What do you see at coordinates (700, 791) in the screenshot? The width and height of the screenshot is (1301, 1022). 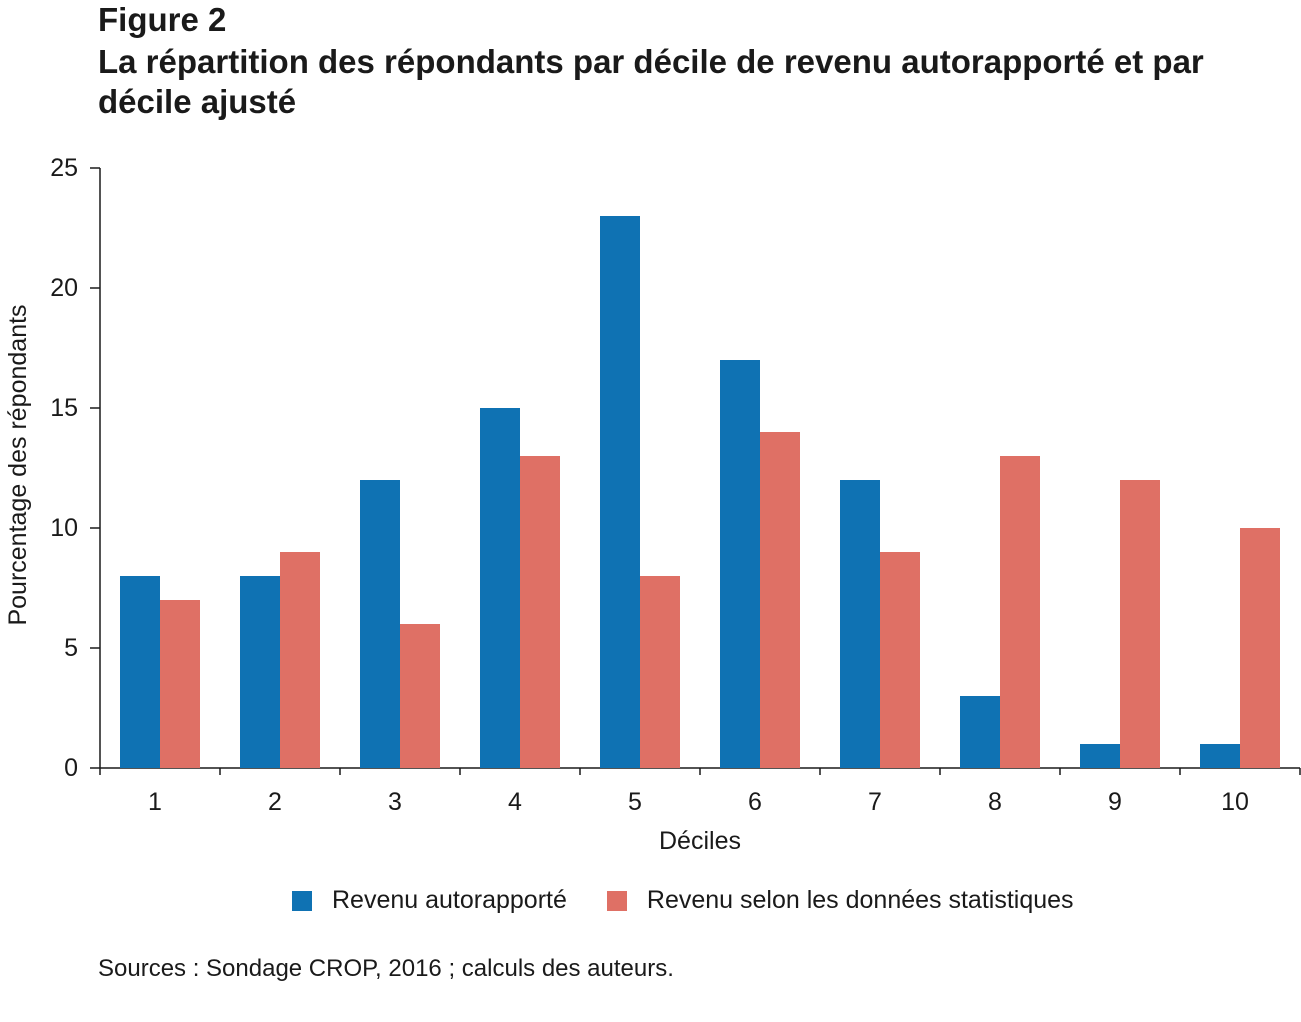 I see `x-axis: 1 2 3 4 5 6 7 8 9 10` at bounding box center [700, 791].